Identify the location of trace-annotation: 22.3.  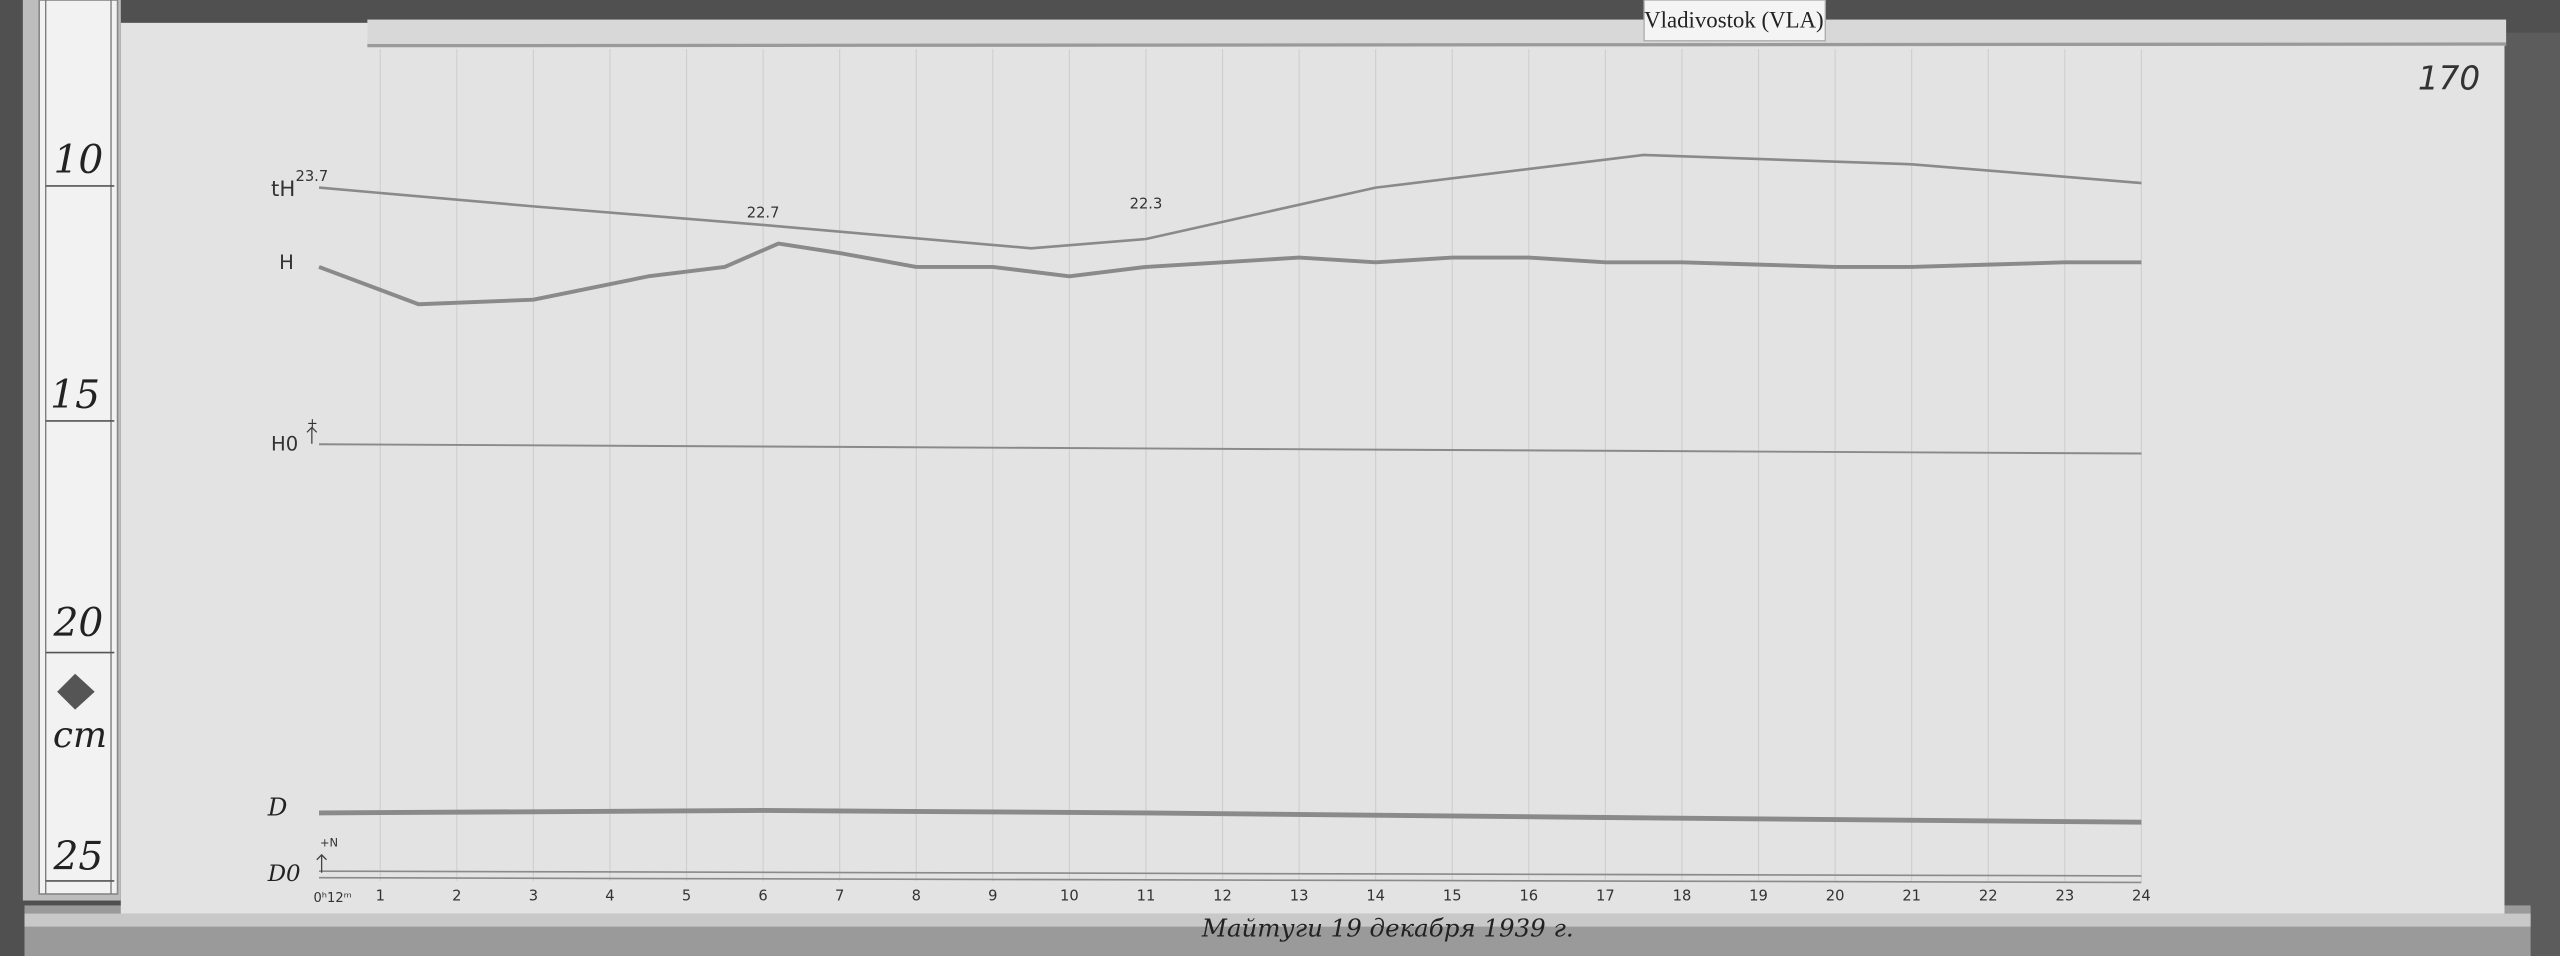
(1146, 203).